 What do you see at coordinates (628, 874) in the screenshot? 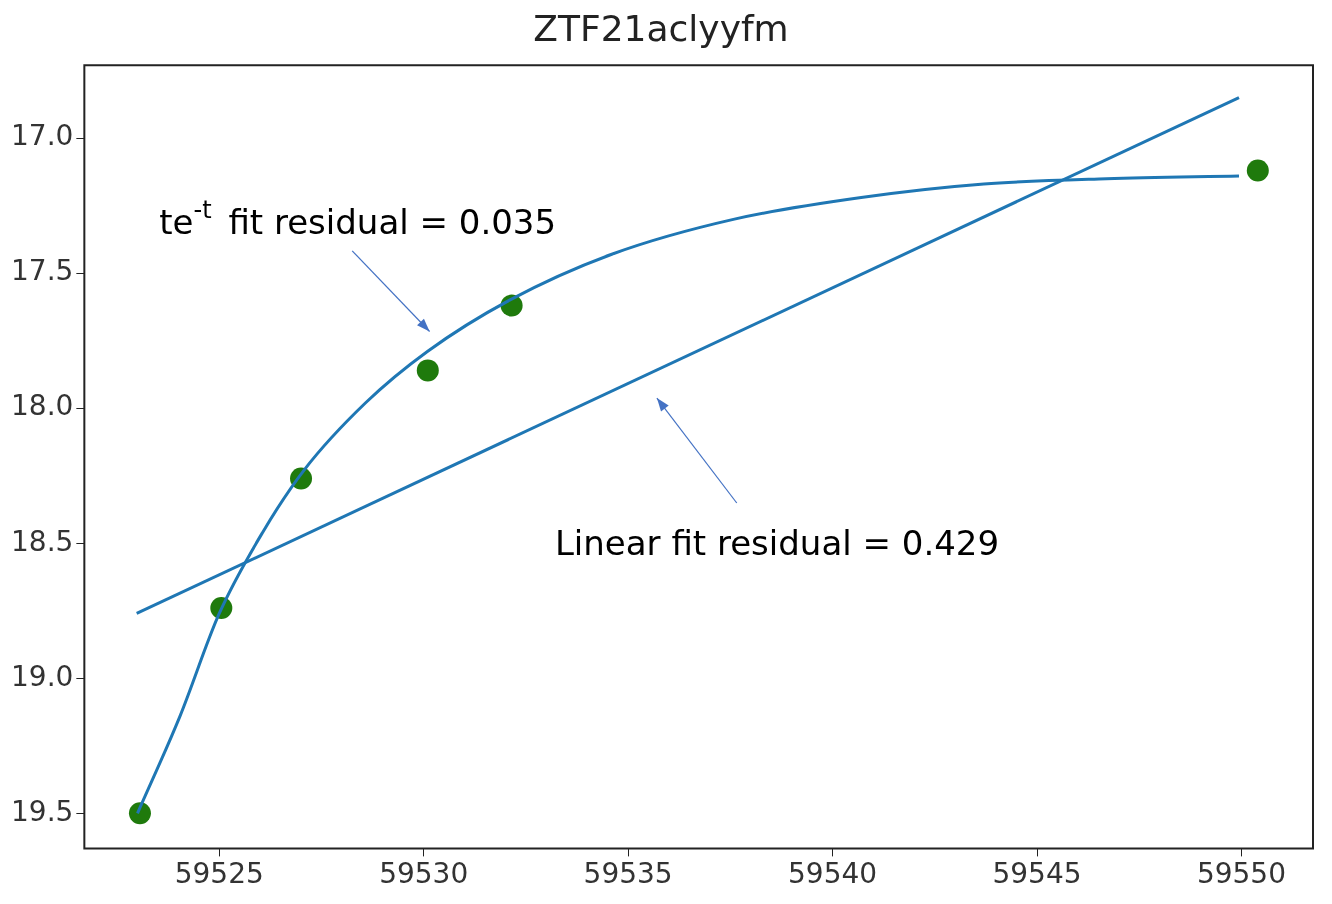
I see `x-tick-label: 59535` at bounding box center [628, 874].